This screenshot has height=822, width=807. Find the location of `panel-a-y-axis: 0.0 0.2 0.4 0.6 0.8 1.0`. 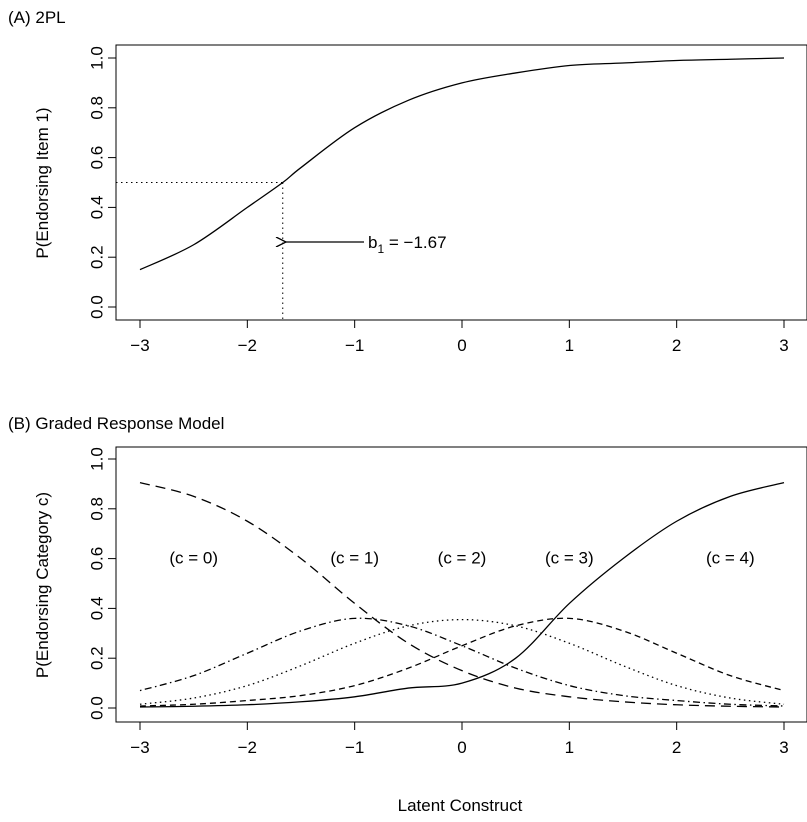

panel-a-y-axis: 0.0 0.2 0.4 0.6 0.8 1.0 is located at coordinates (102, 182).